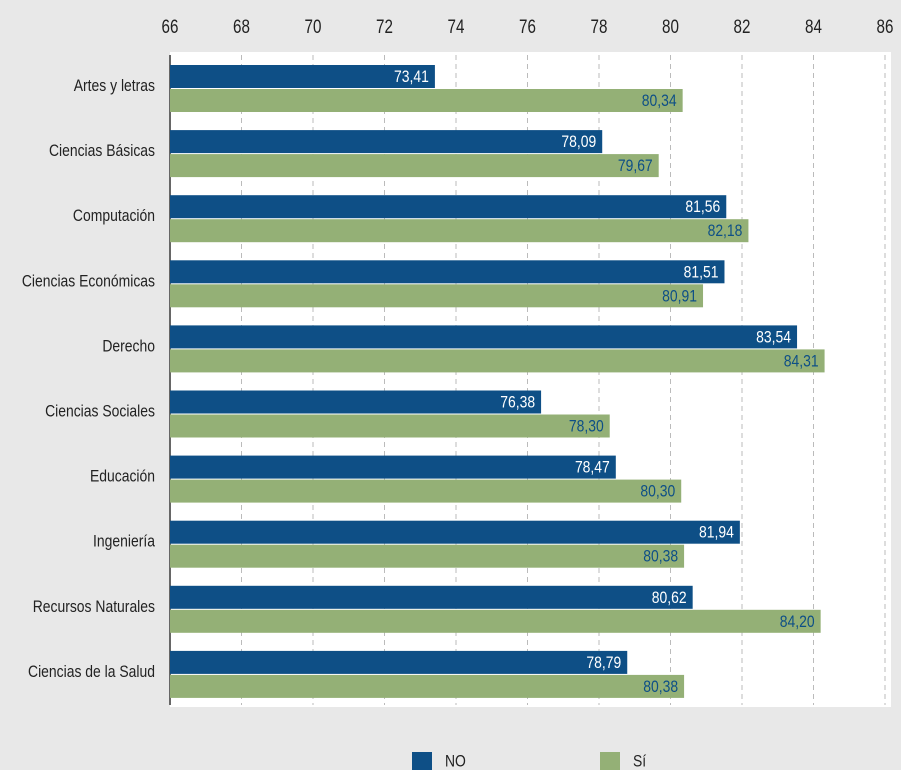 The image size is (901, 770). I want to click on y-tick-label: Artes y letras, so click(114, 86).